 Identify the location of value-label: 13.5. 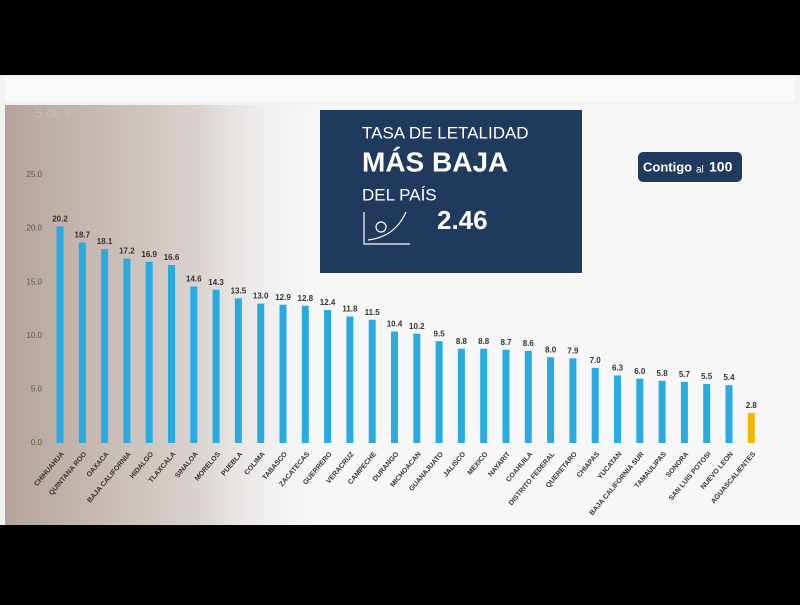
(239, 290).